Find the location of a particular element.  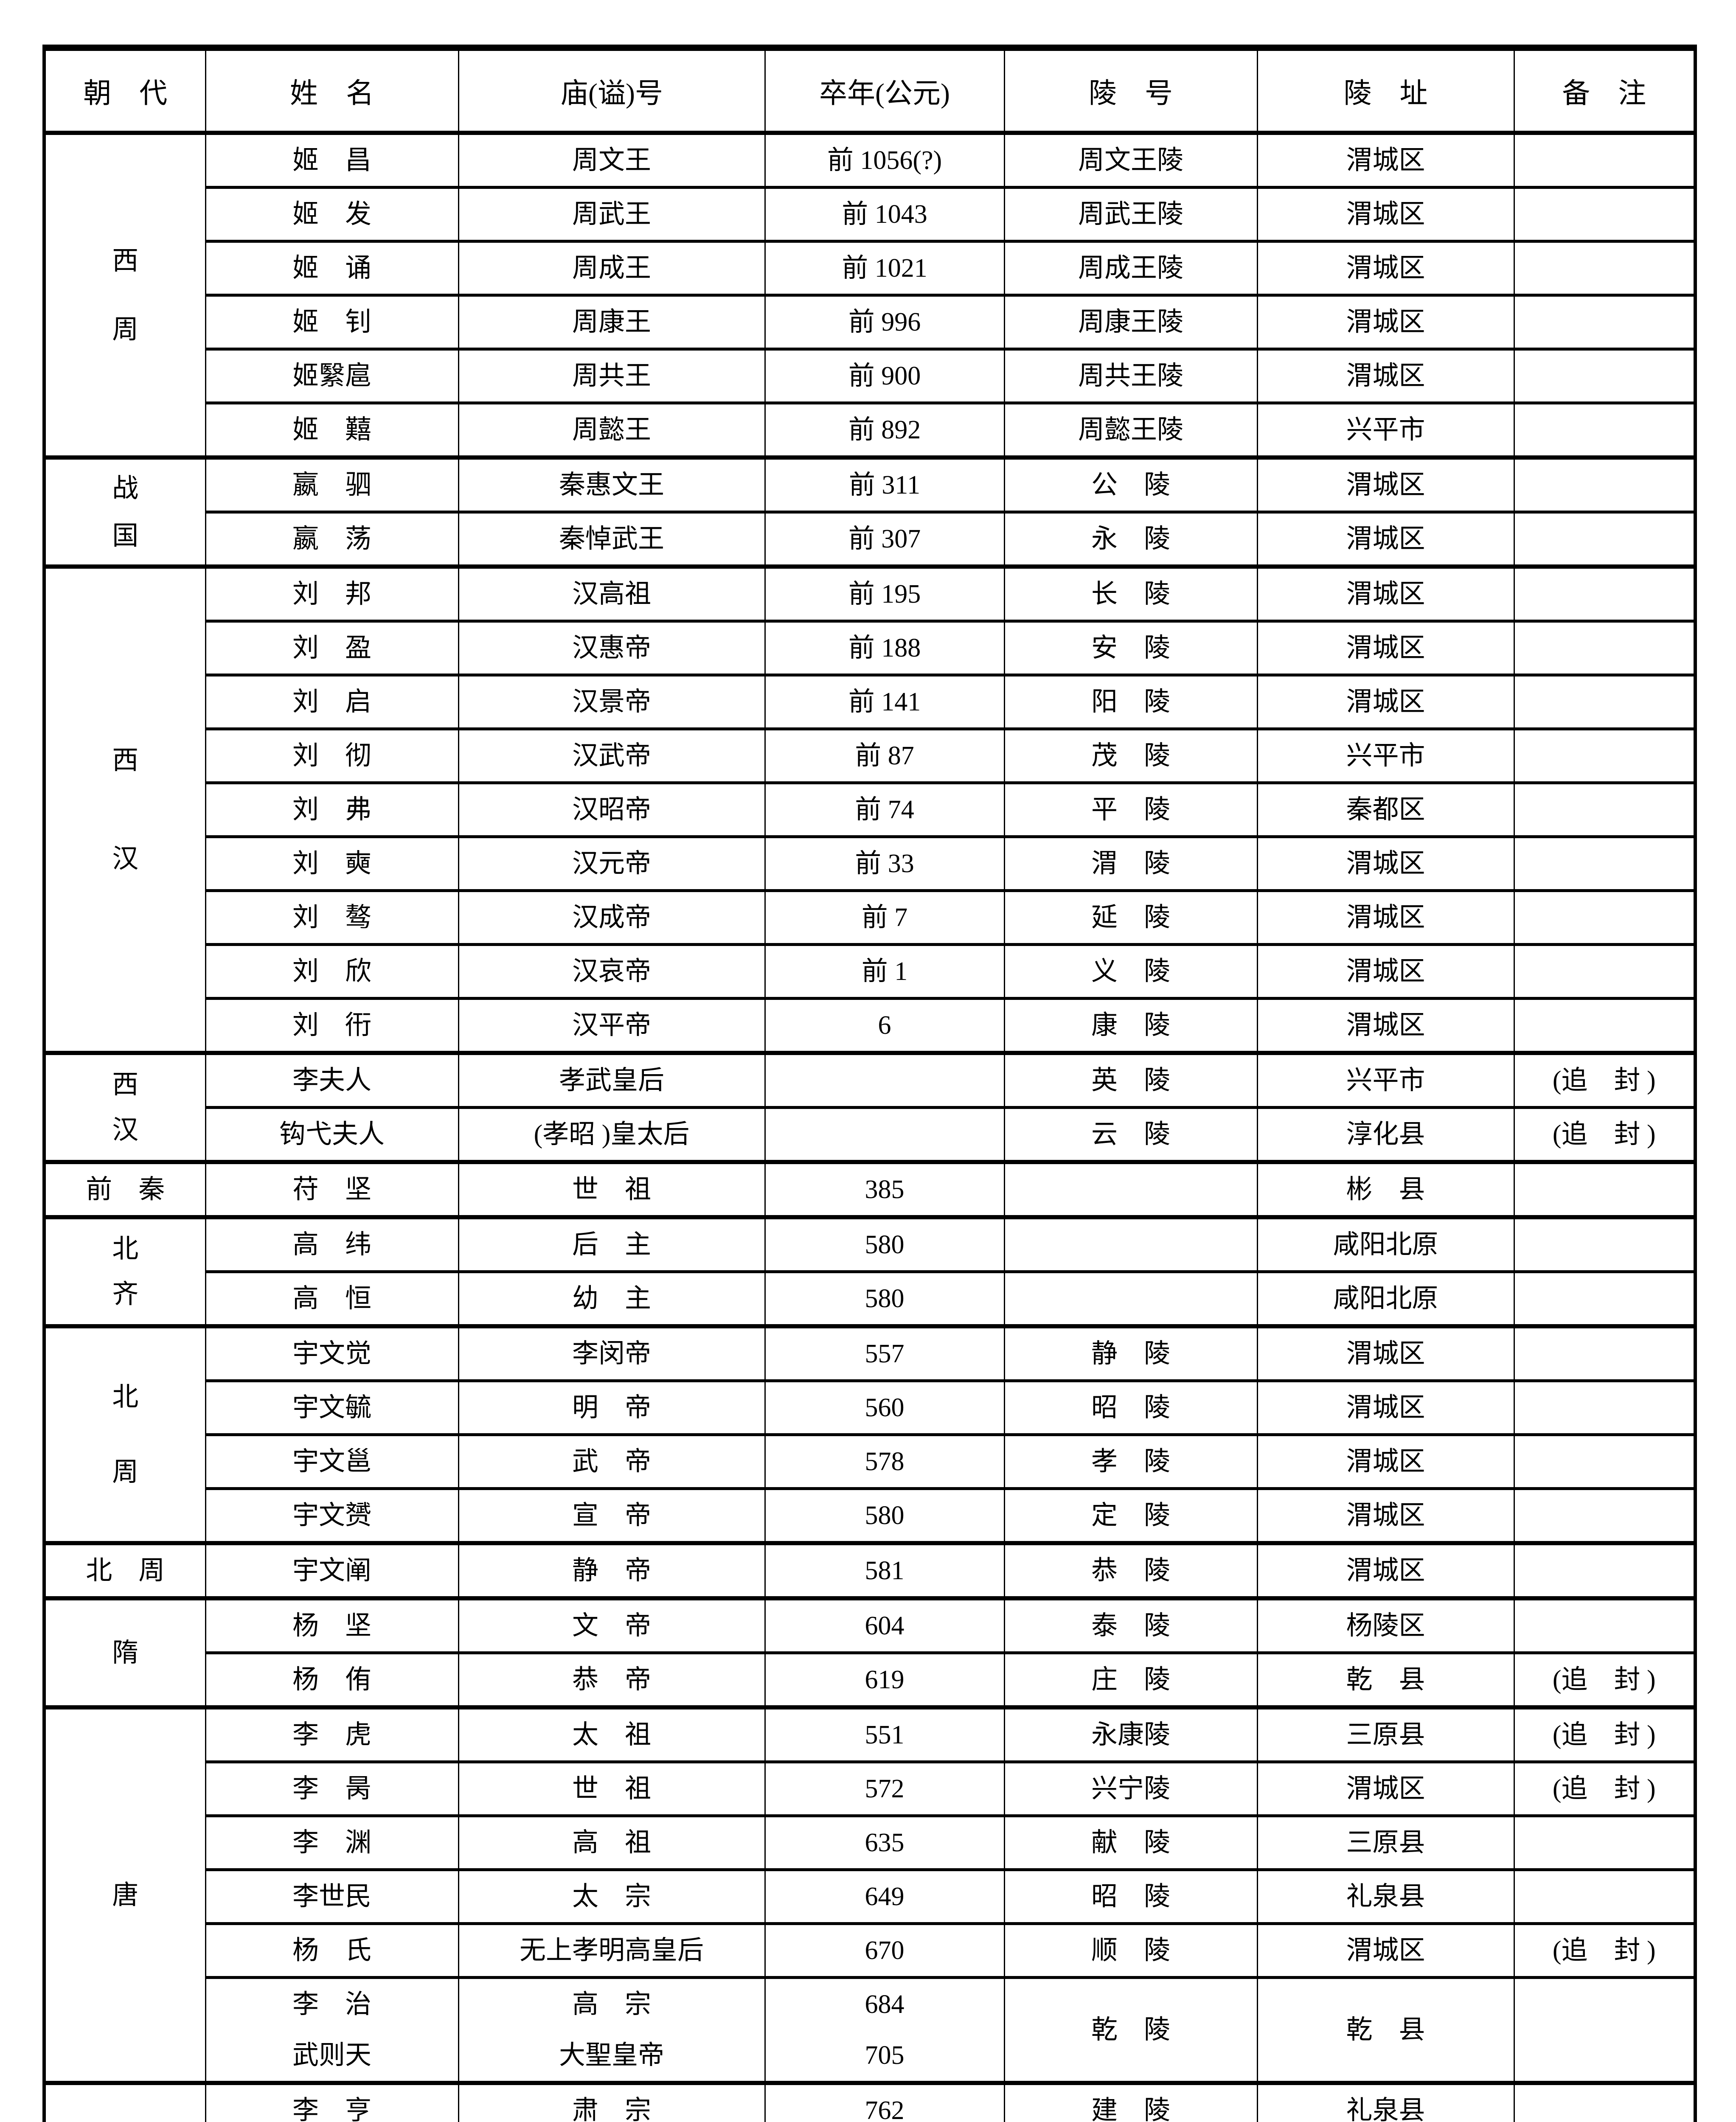

cell-tomb-name: 周共王陵 is located at coordinates (1131, 376).